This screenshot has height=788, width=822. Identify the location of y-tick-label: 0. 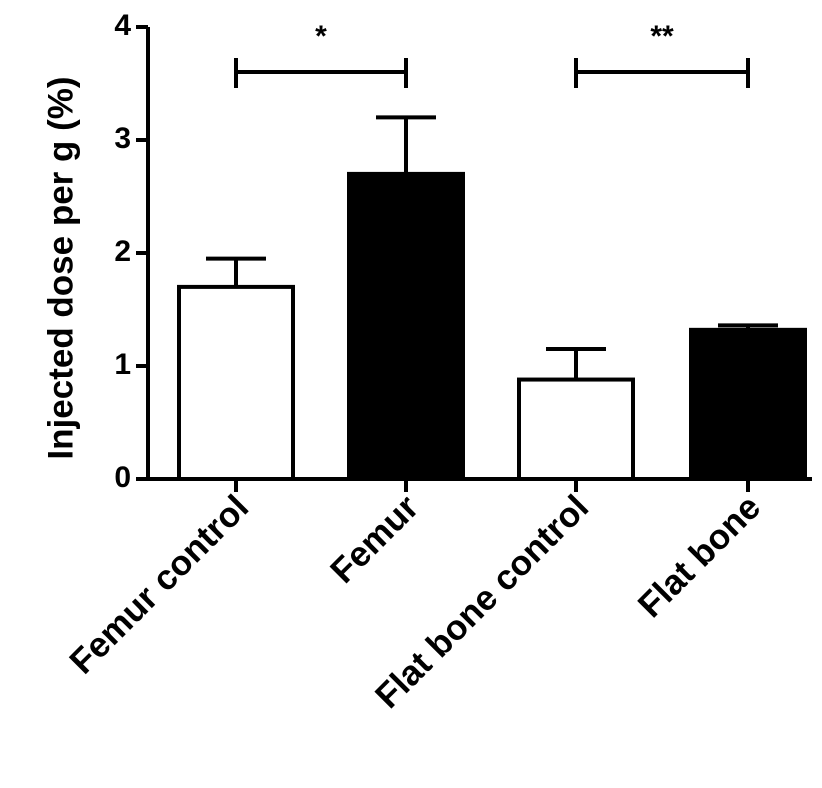
(122, 477).